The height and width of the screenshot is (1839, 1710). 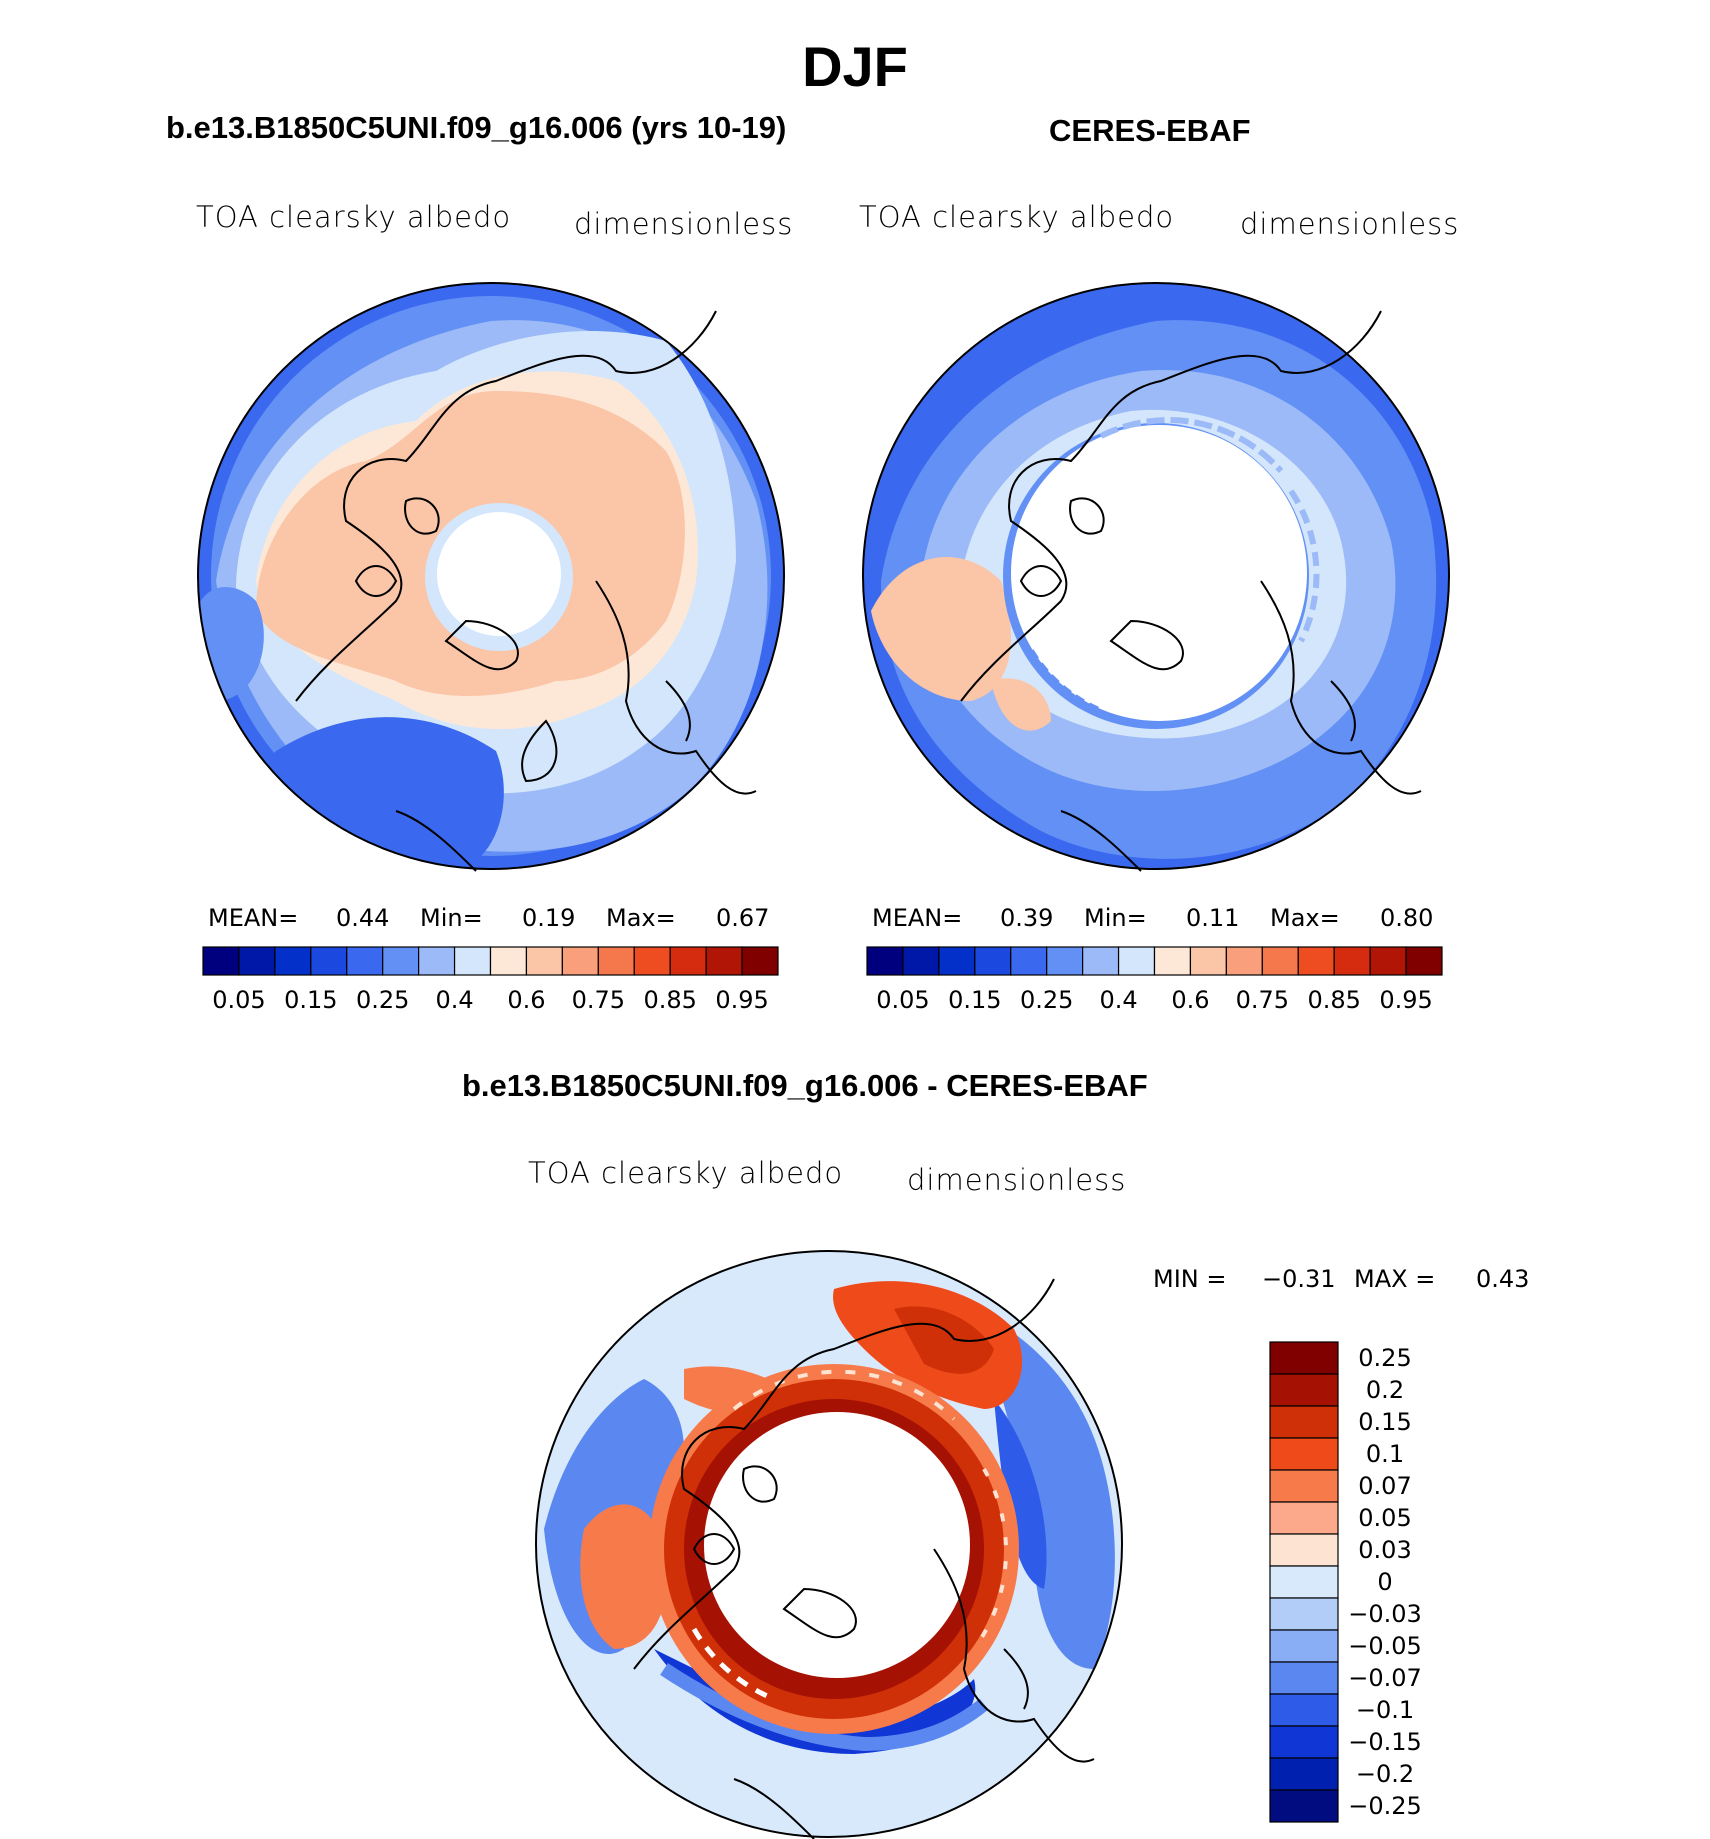 What do you see at coordinates (917, 918) in the screenshot?
I see `obs-mean-label: MEAN=` at bounding box center [917, 918].